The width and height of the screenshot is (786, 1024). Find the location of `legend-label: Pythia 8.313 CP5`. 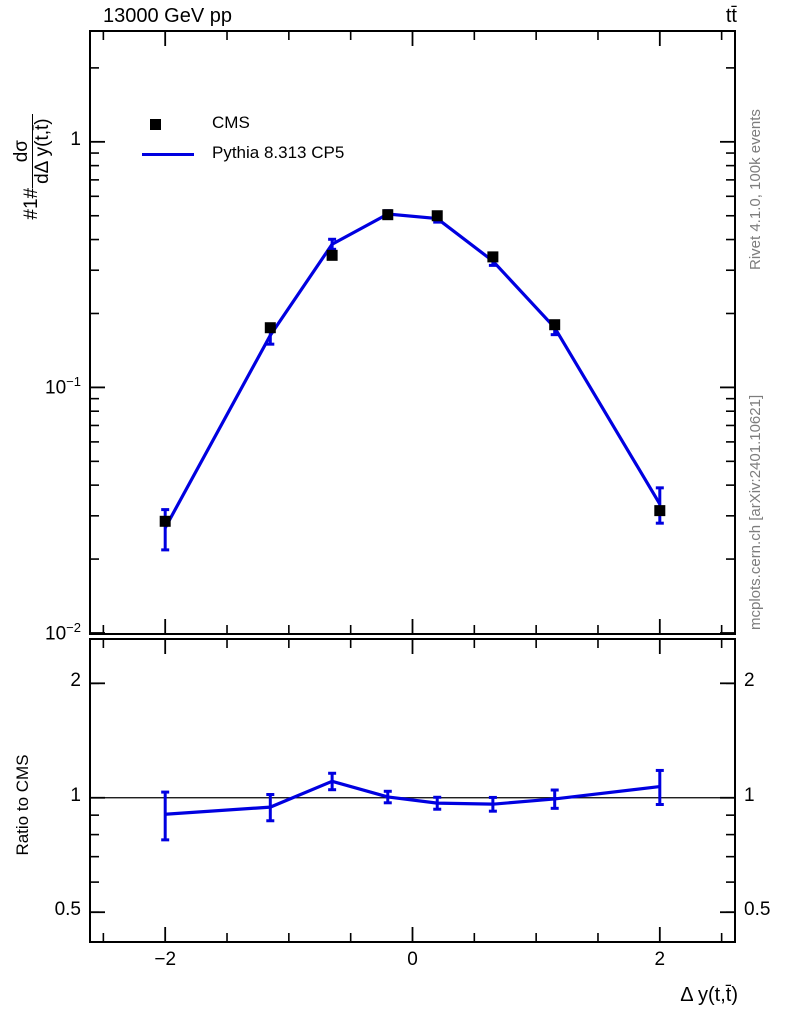

legend-label: Pythia 8.313 CP5 is located at coordinates (278, 152).